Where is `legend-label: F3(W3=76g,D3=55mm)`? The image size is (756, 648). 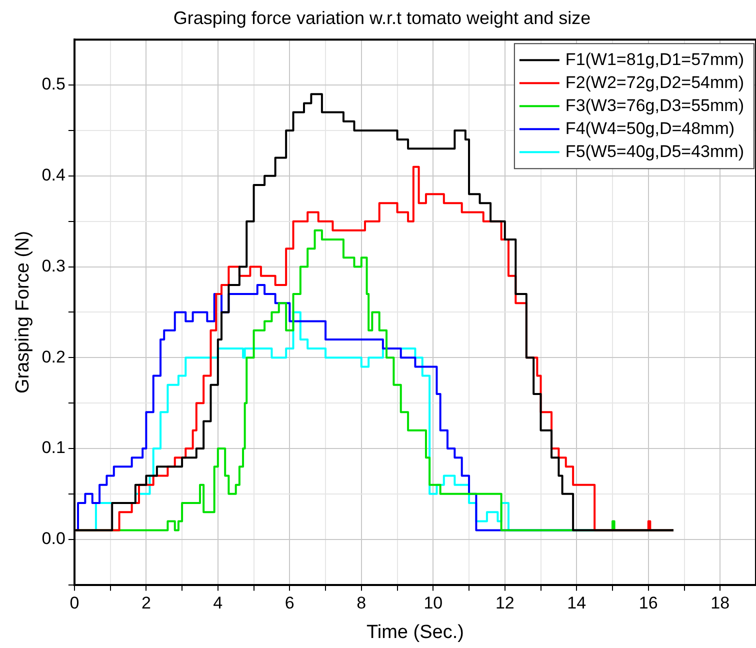
legend-label: F3(W3=76g,D3=55mm) is located at coordinates (654, 105).